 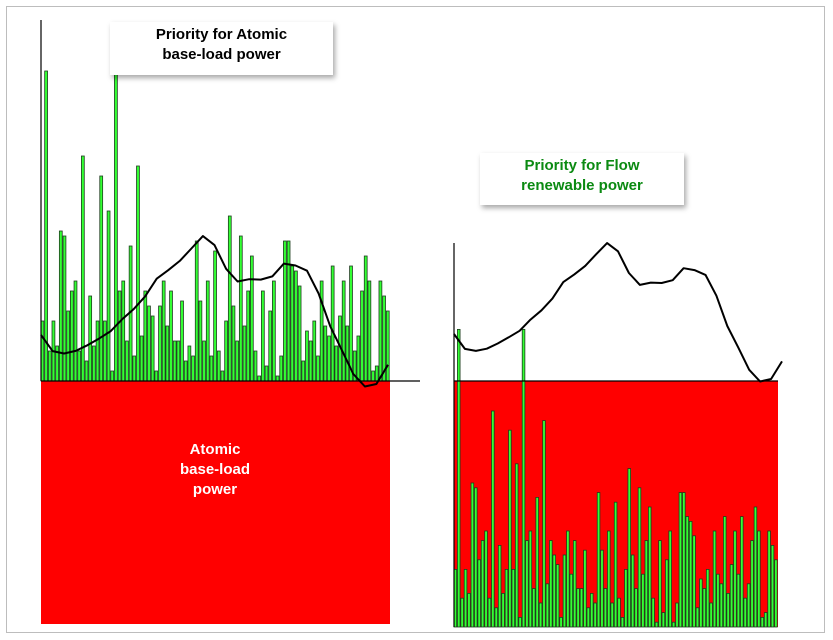 What do you see at coordinates (618, 312) in the screenshot?
I see `right-demand-curve` at bounding box center [618, 312].